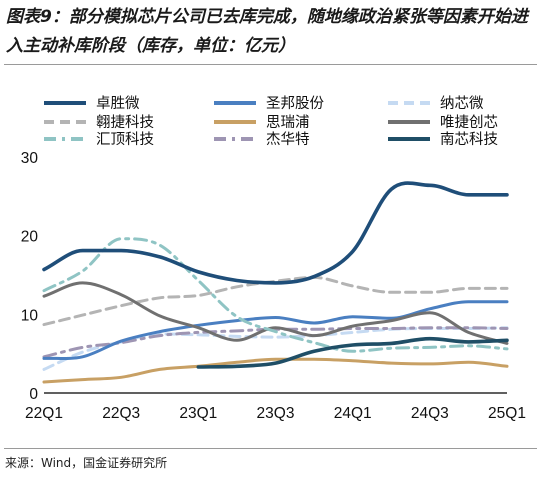 This screenshot has height=478, width=541. Describe the element at coordinates (353, 413) in the screenshot. I see `x-tick-label: 24Q1` at that location.